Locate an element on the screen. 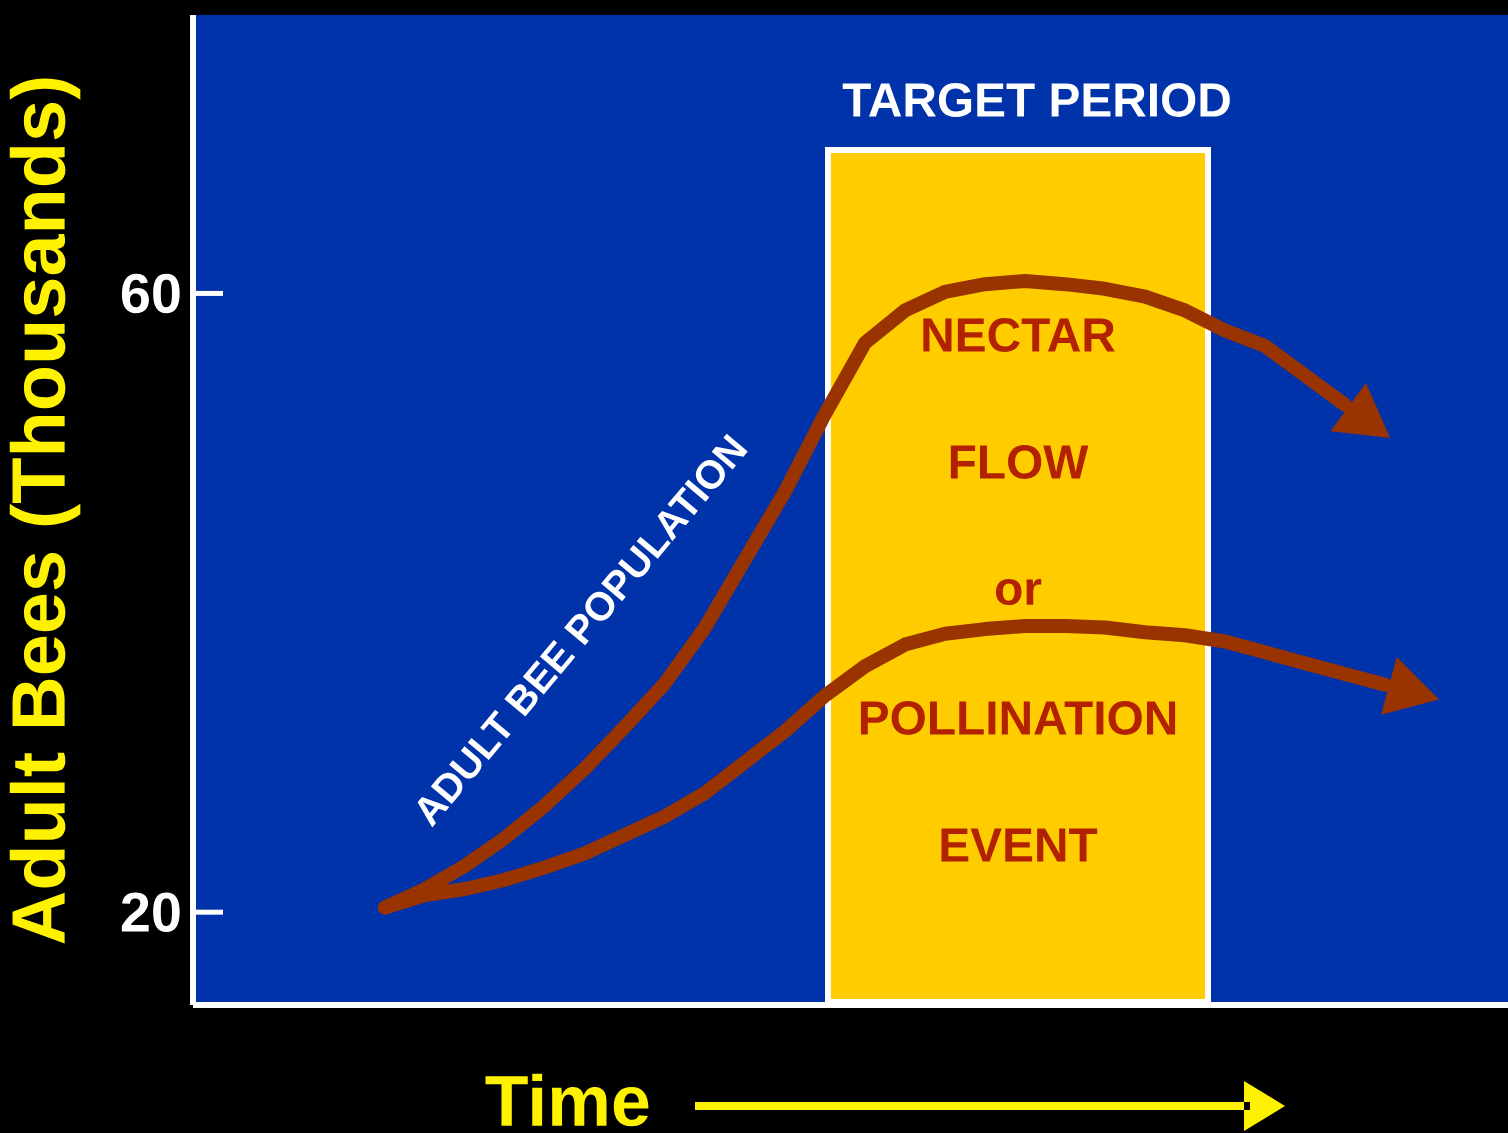  y-axis-title: Adult Bees (Thousands) is located at coordinates (45, 511).